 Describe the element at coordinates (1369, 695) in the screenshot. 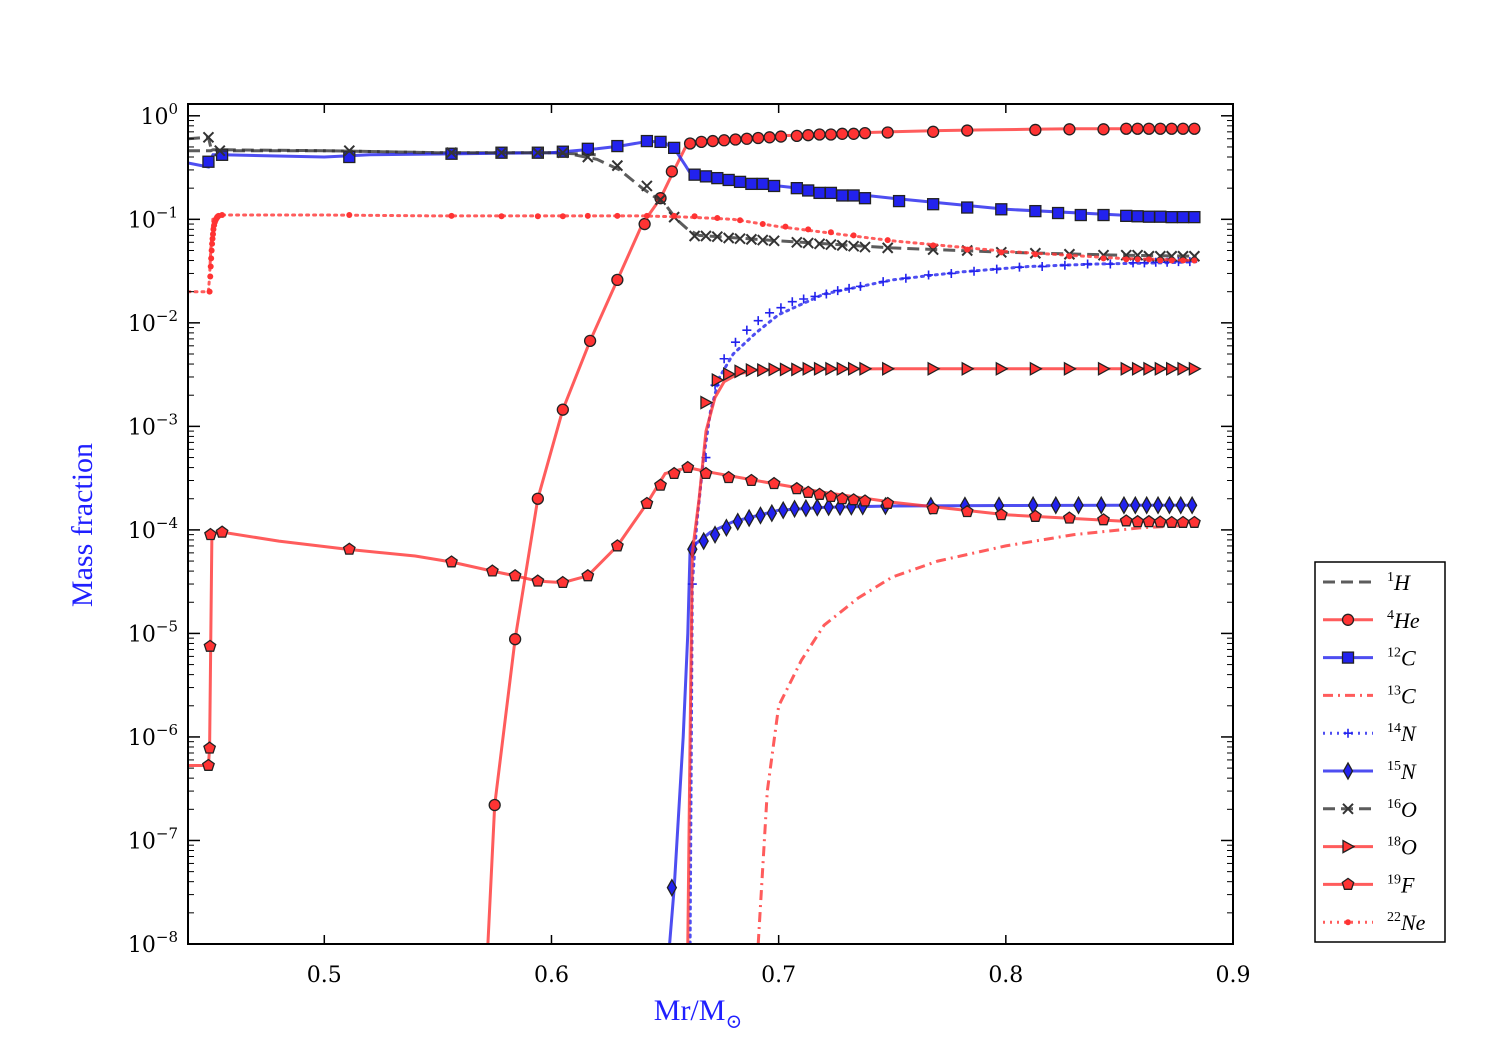

I see `legend-item-13C: 13C` at that location.